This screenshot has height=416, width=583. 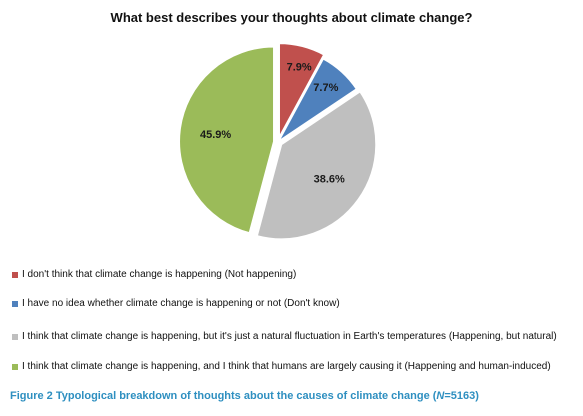 I want to click on pie-label-not-happening: 7.9%, so click(x=299, y=67).